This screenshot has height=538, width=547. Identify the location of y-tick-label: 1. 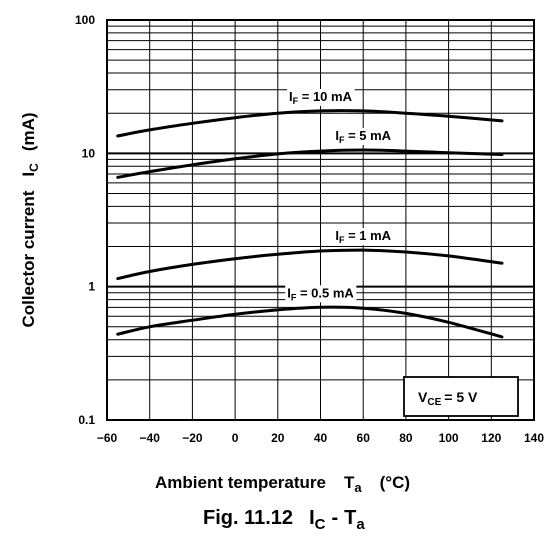
(91, 287).